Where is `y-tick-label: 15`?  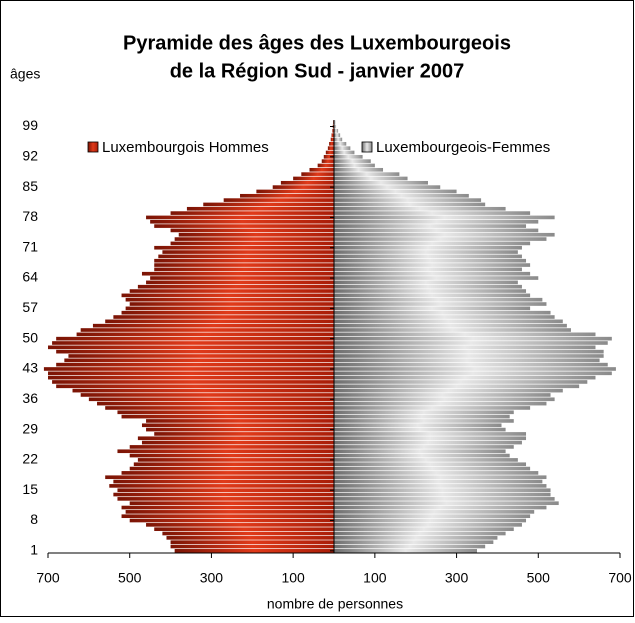 y-tick-label: 15 is located at coordinates (30, 489).